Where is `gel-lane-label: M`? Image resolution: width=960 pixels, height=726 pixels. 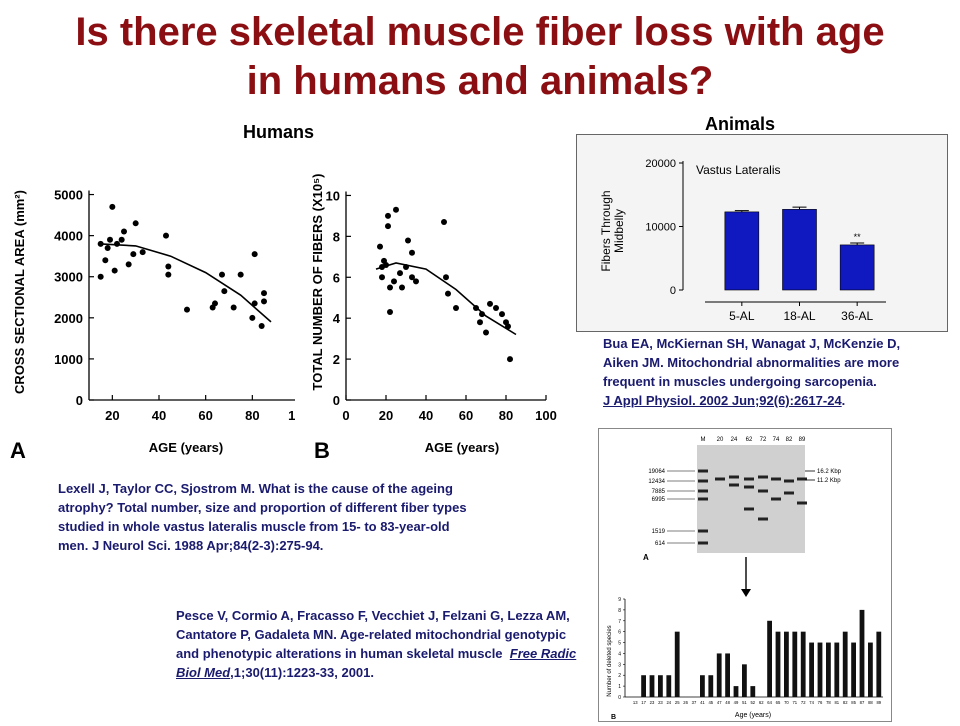
gel-lane-label: M is located at coordinates (703, 440).